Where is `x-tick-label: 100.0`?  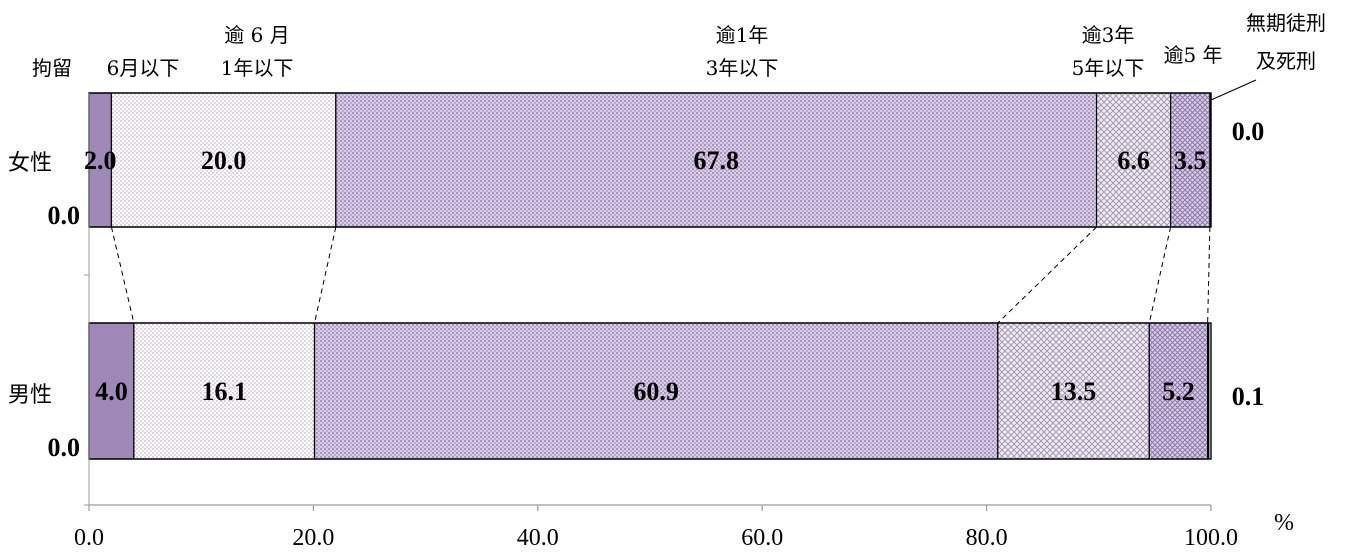 x-tick-label: 100.0 is located at coordinates (1211, 538).